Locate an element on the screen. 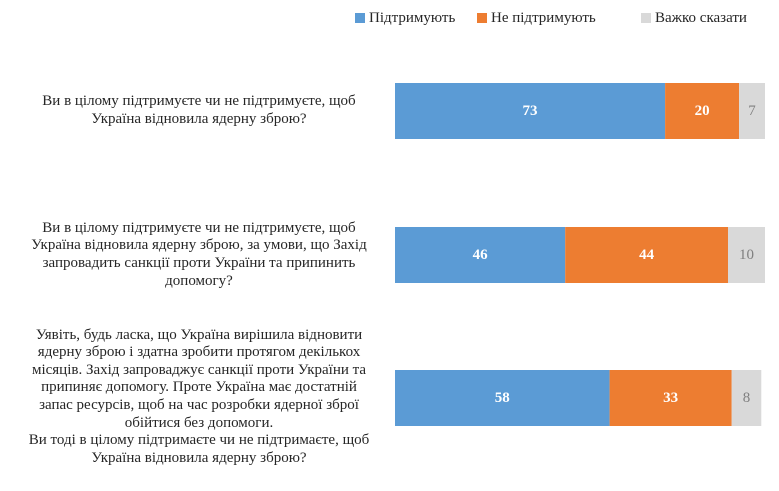  data-label-не-підтримують-1: 20 is located at coordinates (702, 111).